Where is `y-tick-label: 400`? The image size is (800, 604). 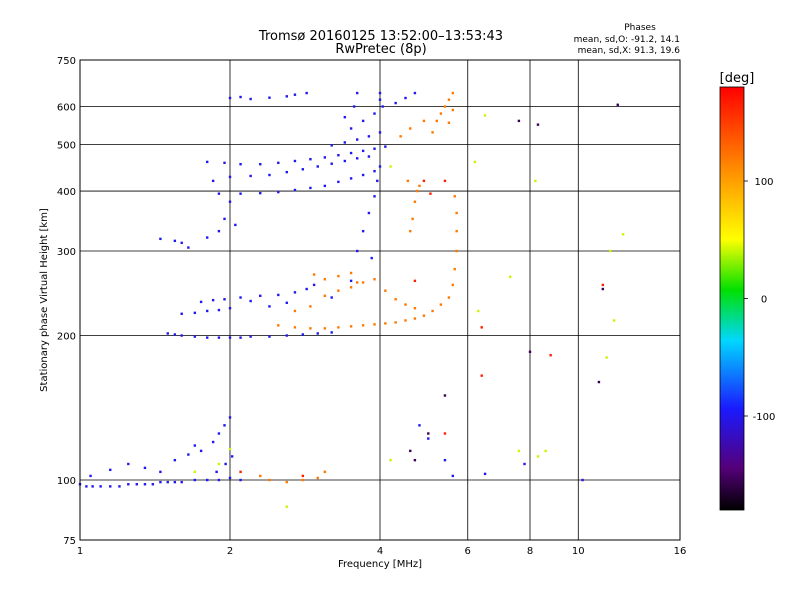 y-tick-label: 400 is located at coordinates (66, 192).